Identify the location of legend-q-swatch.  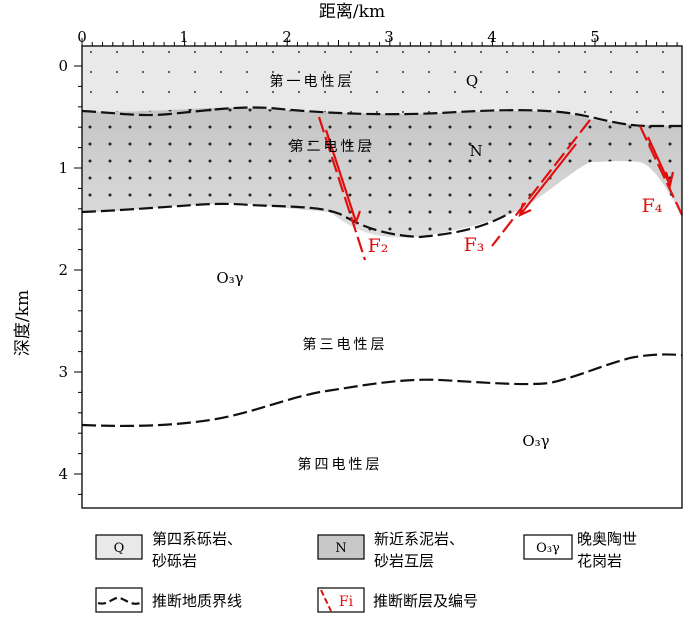
(119, 547).